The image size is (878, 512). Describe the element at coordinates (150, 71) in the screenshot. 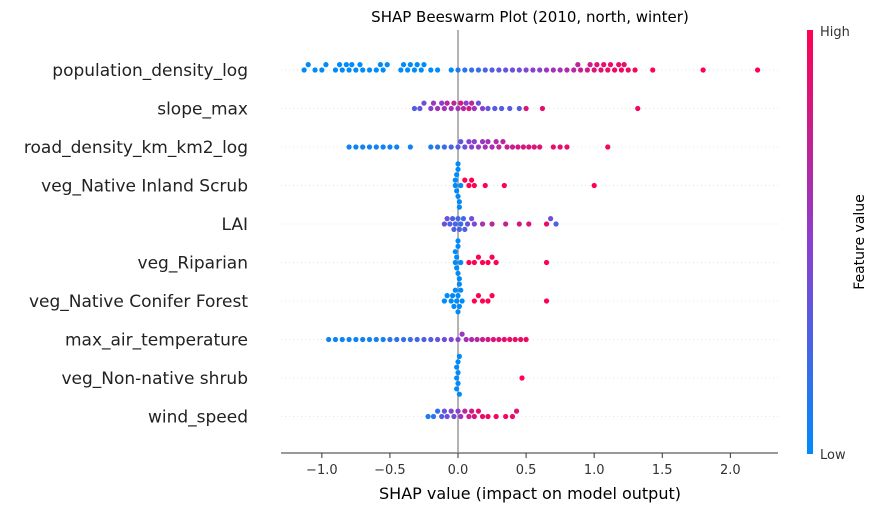

I see `feature-label: population_density_log` at that location.